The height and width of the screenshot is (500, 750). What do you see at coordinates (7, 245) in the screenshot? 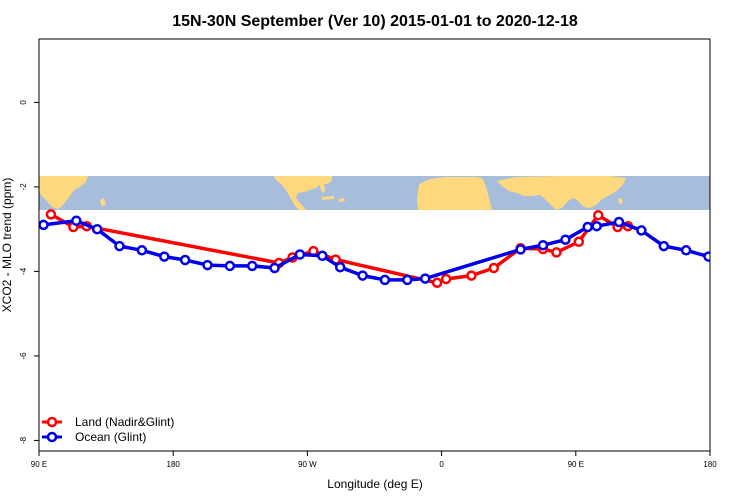
I see `y-axis-label: XCO2 - MLO trend (ppm)` at bounding box center [7, 245].